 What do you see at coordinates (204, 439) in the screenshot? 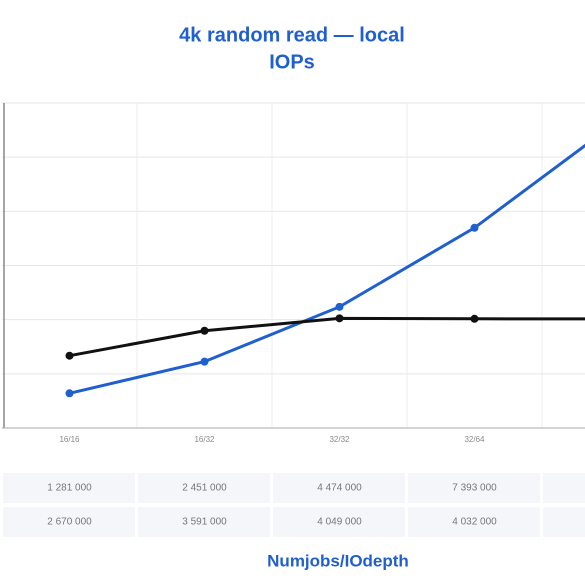
I see `x-tick-label: 16/32` at bounding box center [204, 439].